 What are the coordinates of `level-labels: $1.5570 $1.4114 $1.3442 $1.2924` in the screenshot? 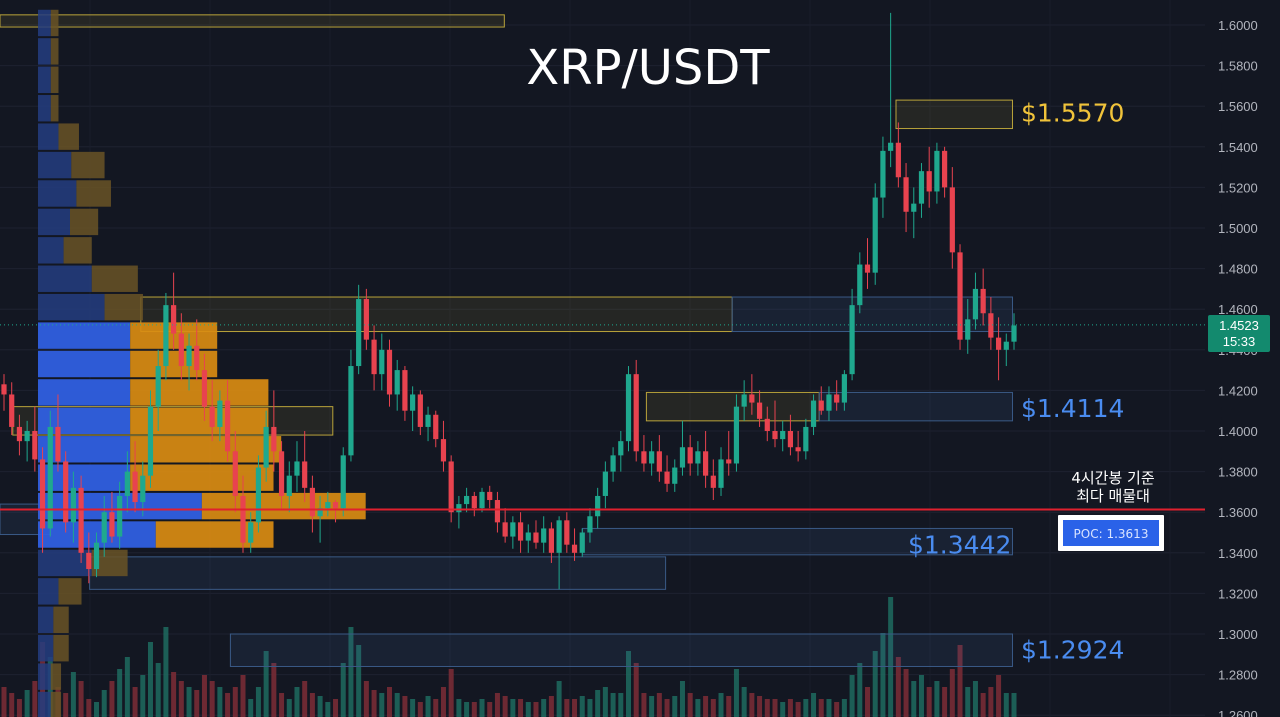 It's located at (1016, 381).